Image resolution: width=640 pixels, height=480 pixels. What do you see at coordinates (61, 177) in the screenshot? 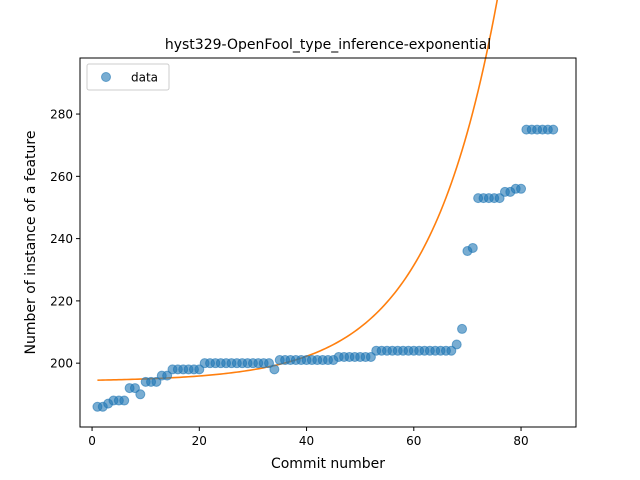
I see `y-tick-label: 260` at bounding box center [61, 177].